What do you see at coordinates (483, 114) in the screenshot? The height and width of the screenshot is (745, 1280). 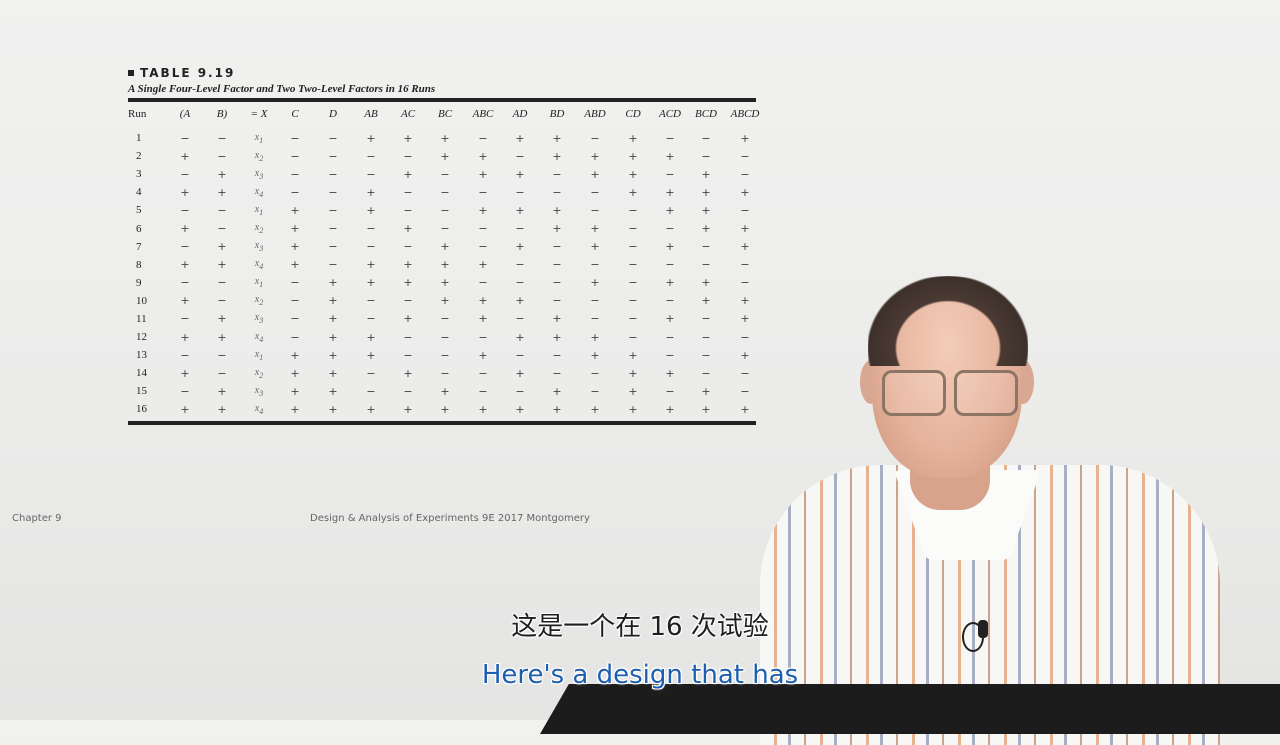 I see `column-header-9: ABC` at bounding box center [483, 114].